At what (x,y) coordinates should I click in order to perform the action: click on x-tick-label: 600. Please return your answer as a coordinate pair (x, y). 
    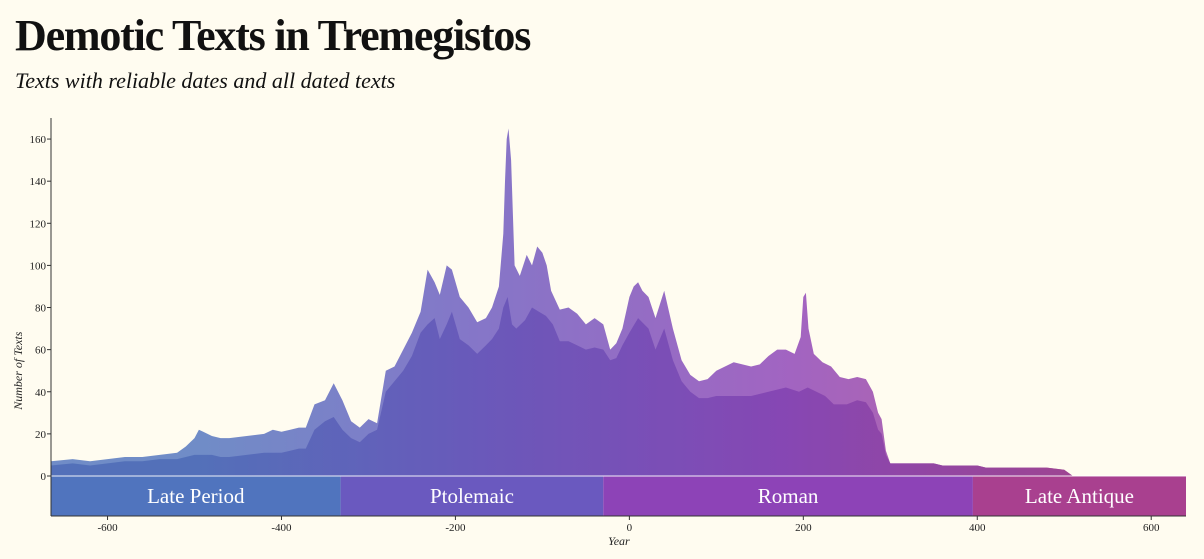
    Looking at the image, I should click on (1151, 528).